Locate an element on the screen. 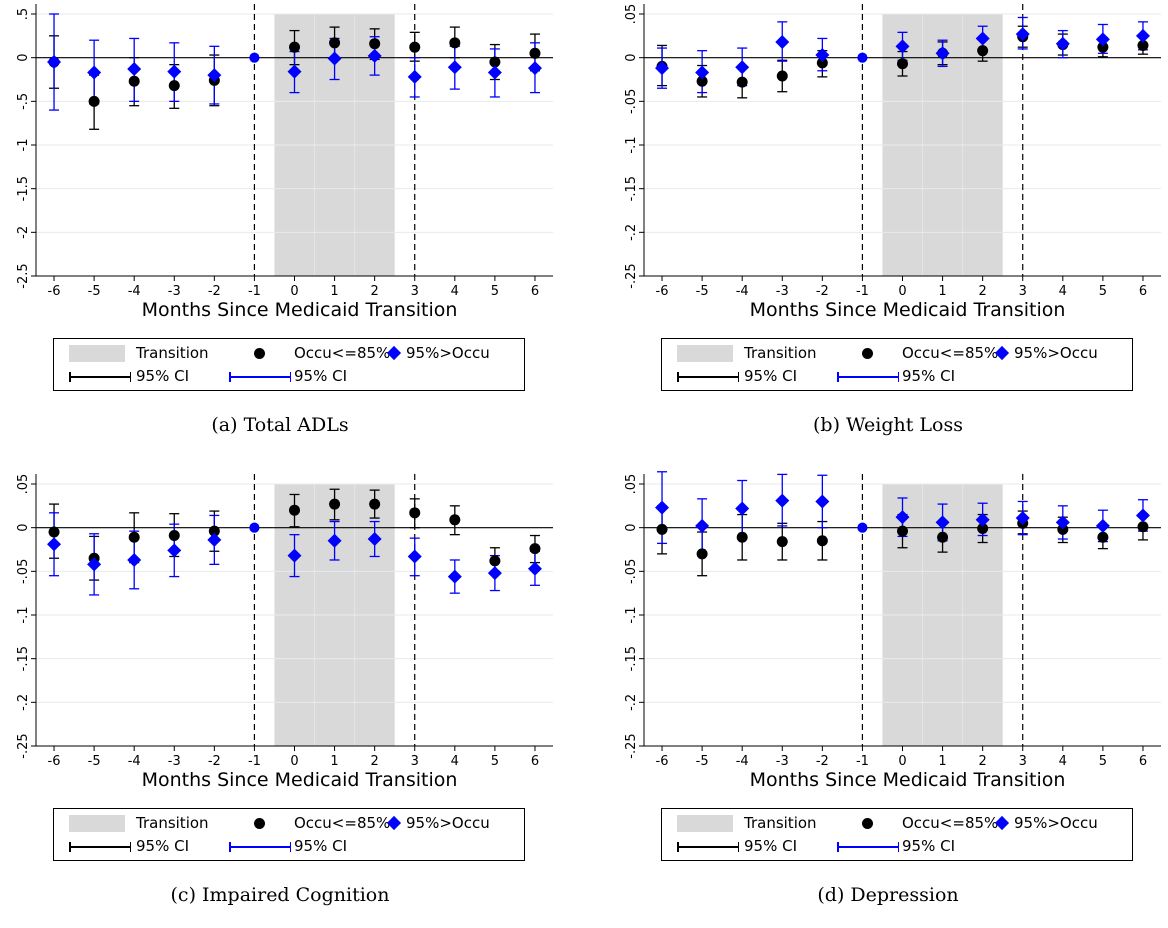 Image resolution: width=1168 pixels, height=928 pixels. caption-d: (d) Depression is located at coordinates (888, 895).